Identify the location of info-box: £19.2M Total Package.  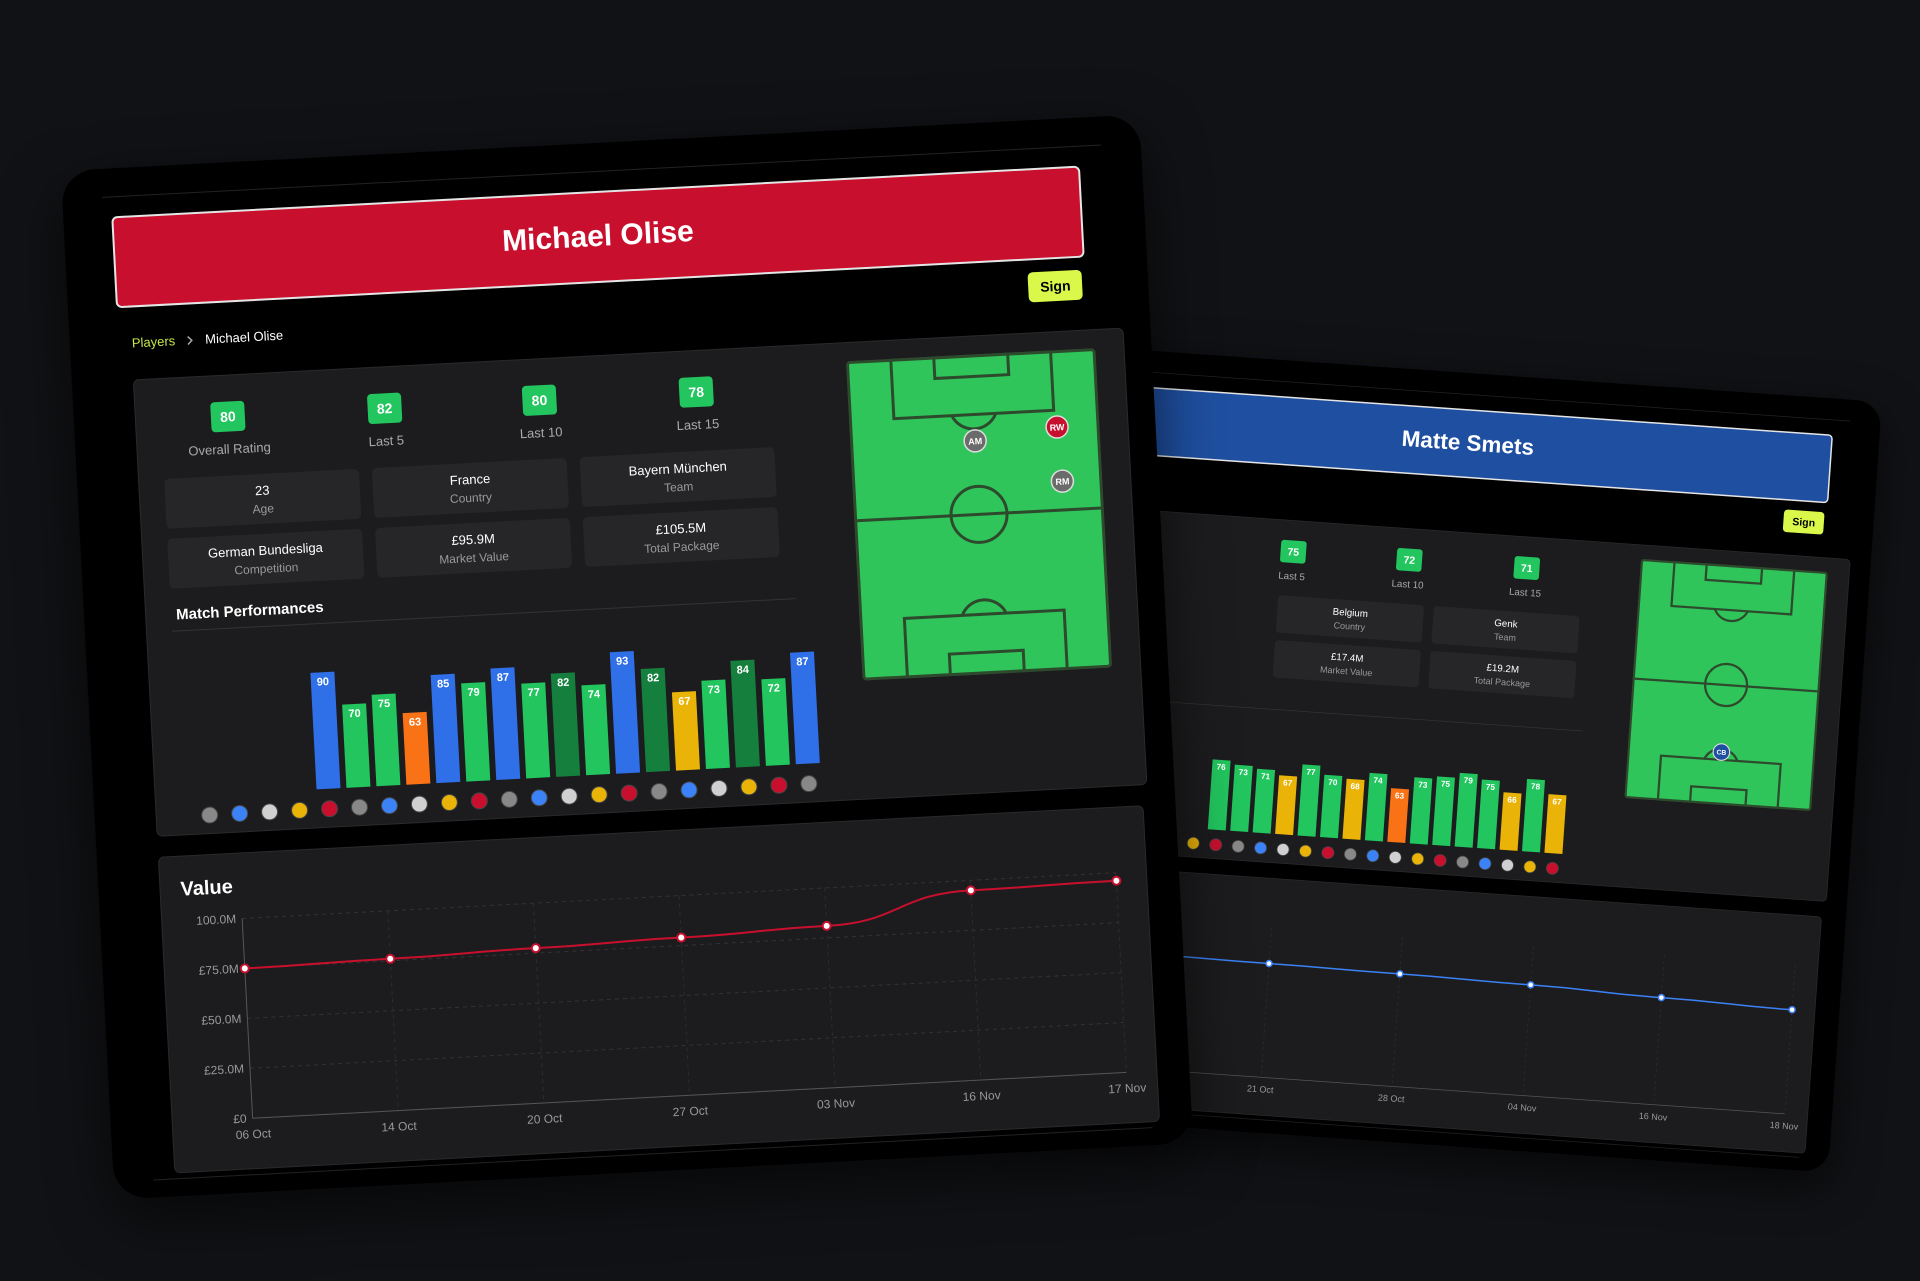
(1502, 674).